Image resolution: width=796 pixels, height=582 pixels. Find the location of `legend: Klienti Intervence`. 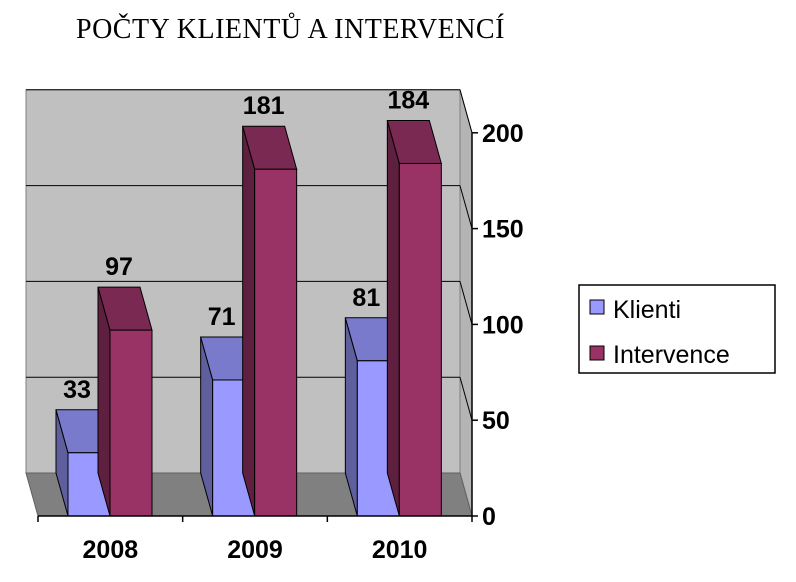

legend: Klienti Intervence is located at coordinates (677, 329).